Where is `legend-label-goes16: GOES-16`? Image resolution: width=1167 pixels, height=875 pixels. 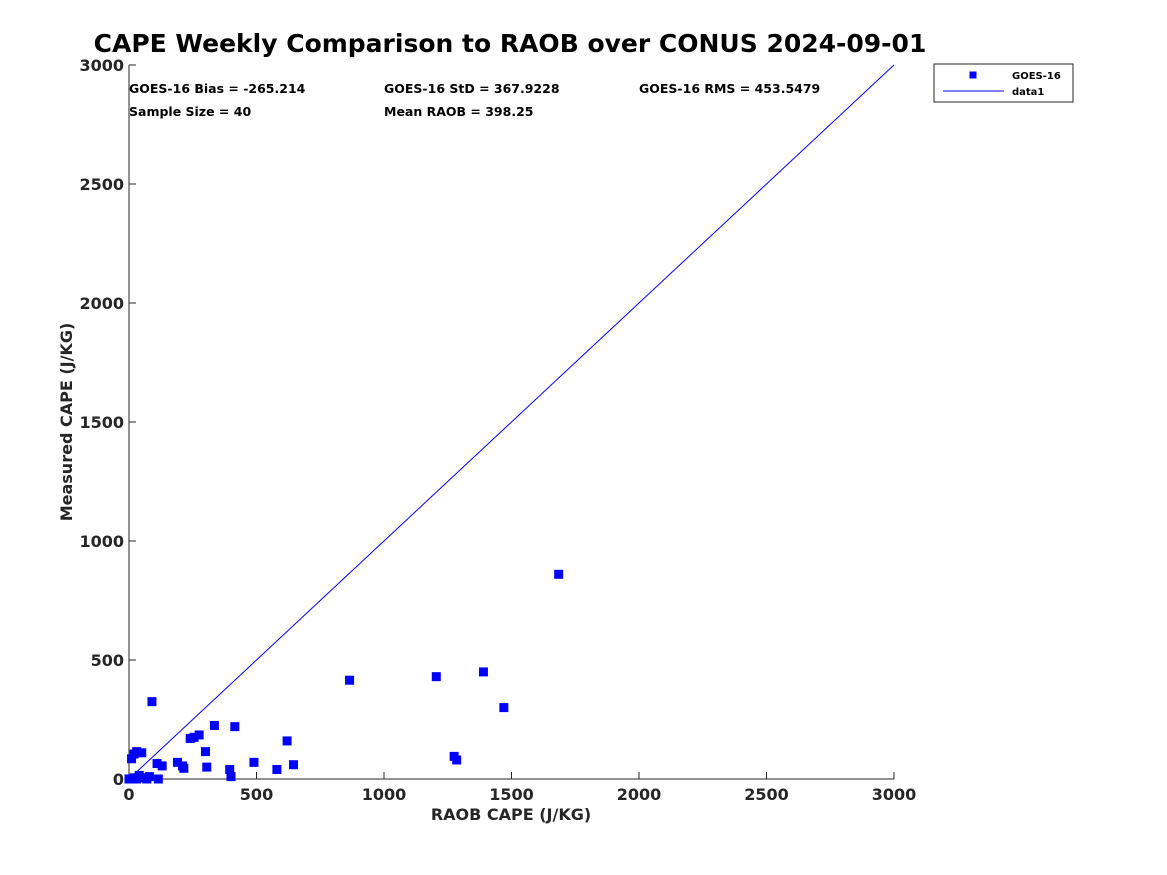
legend-label-goes16: GOES-16 is located at coordinates (1036, 76).